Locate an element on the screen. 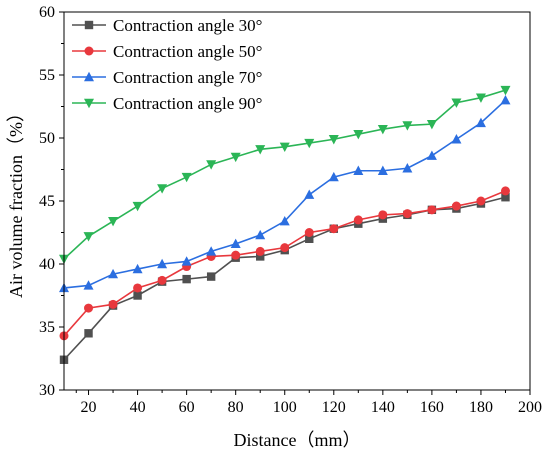 This screenshot has width=550, height=457. legend-label: Contraction angle 30° is located at coordinates (187, 25).